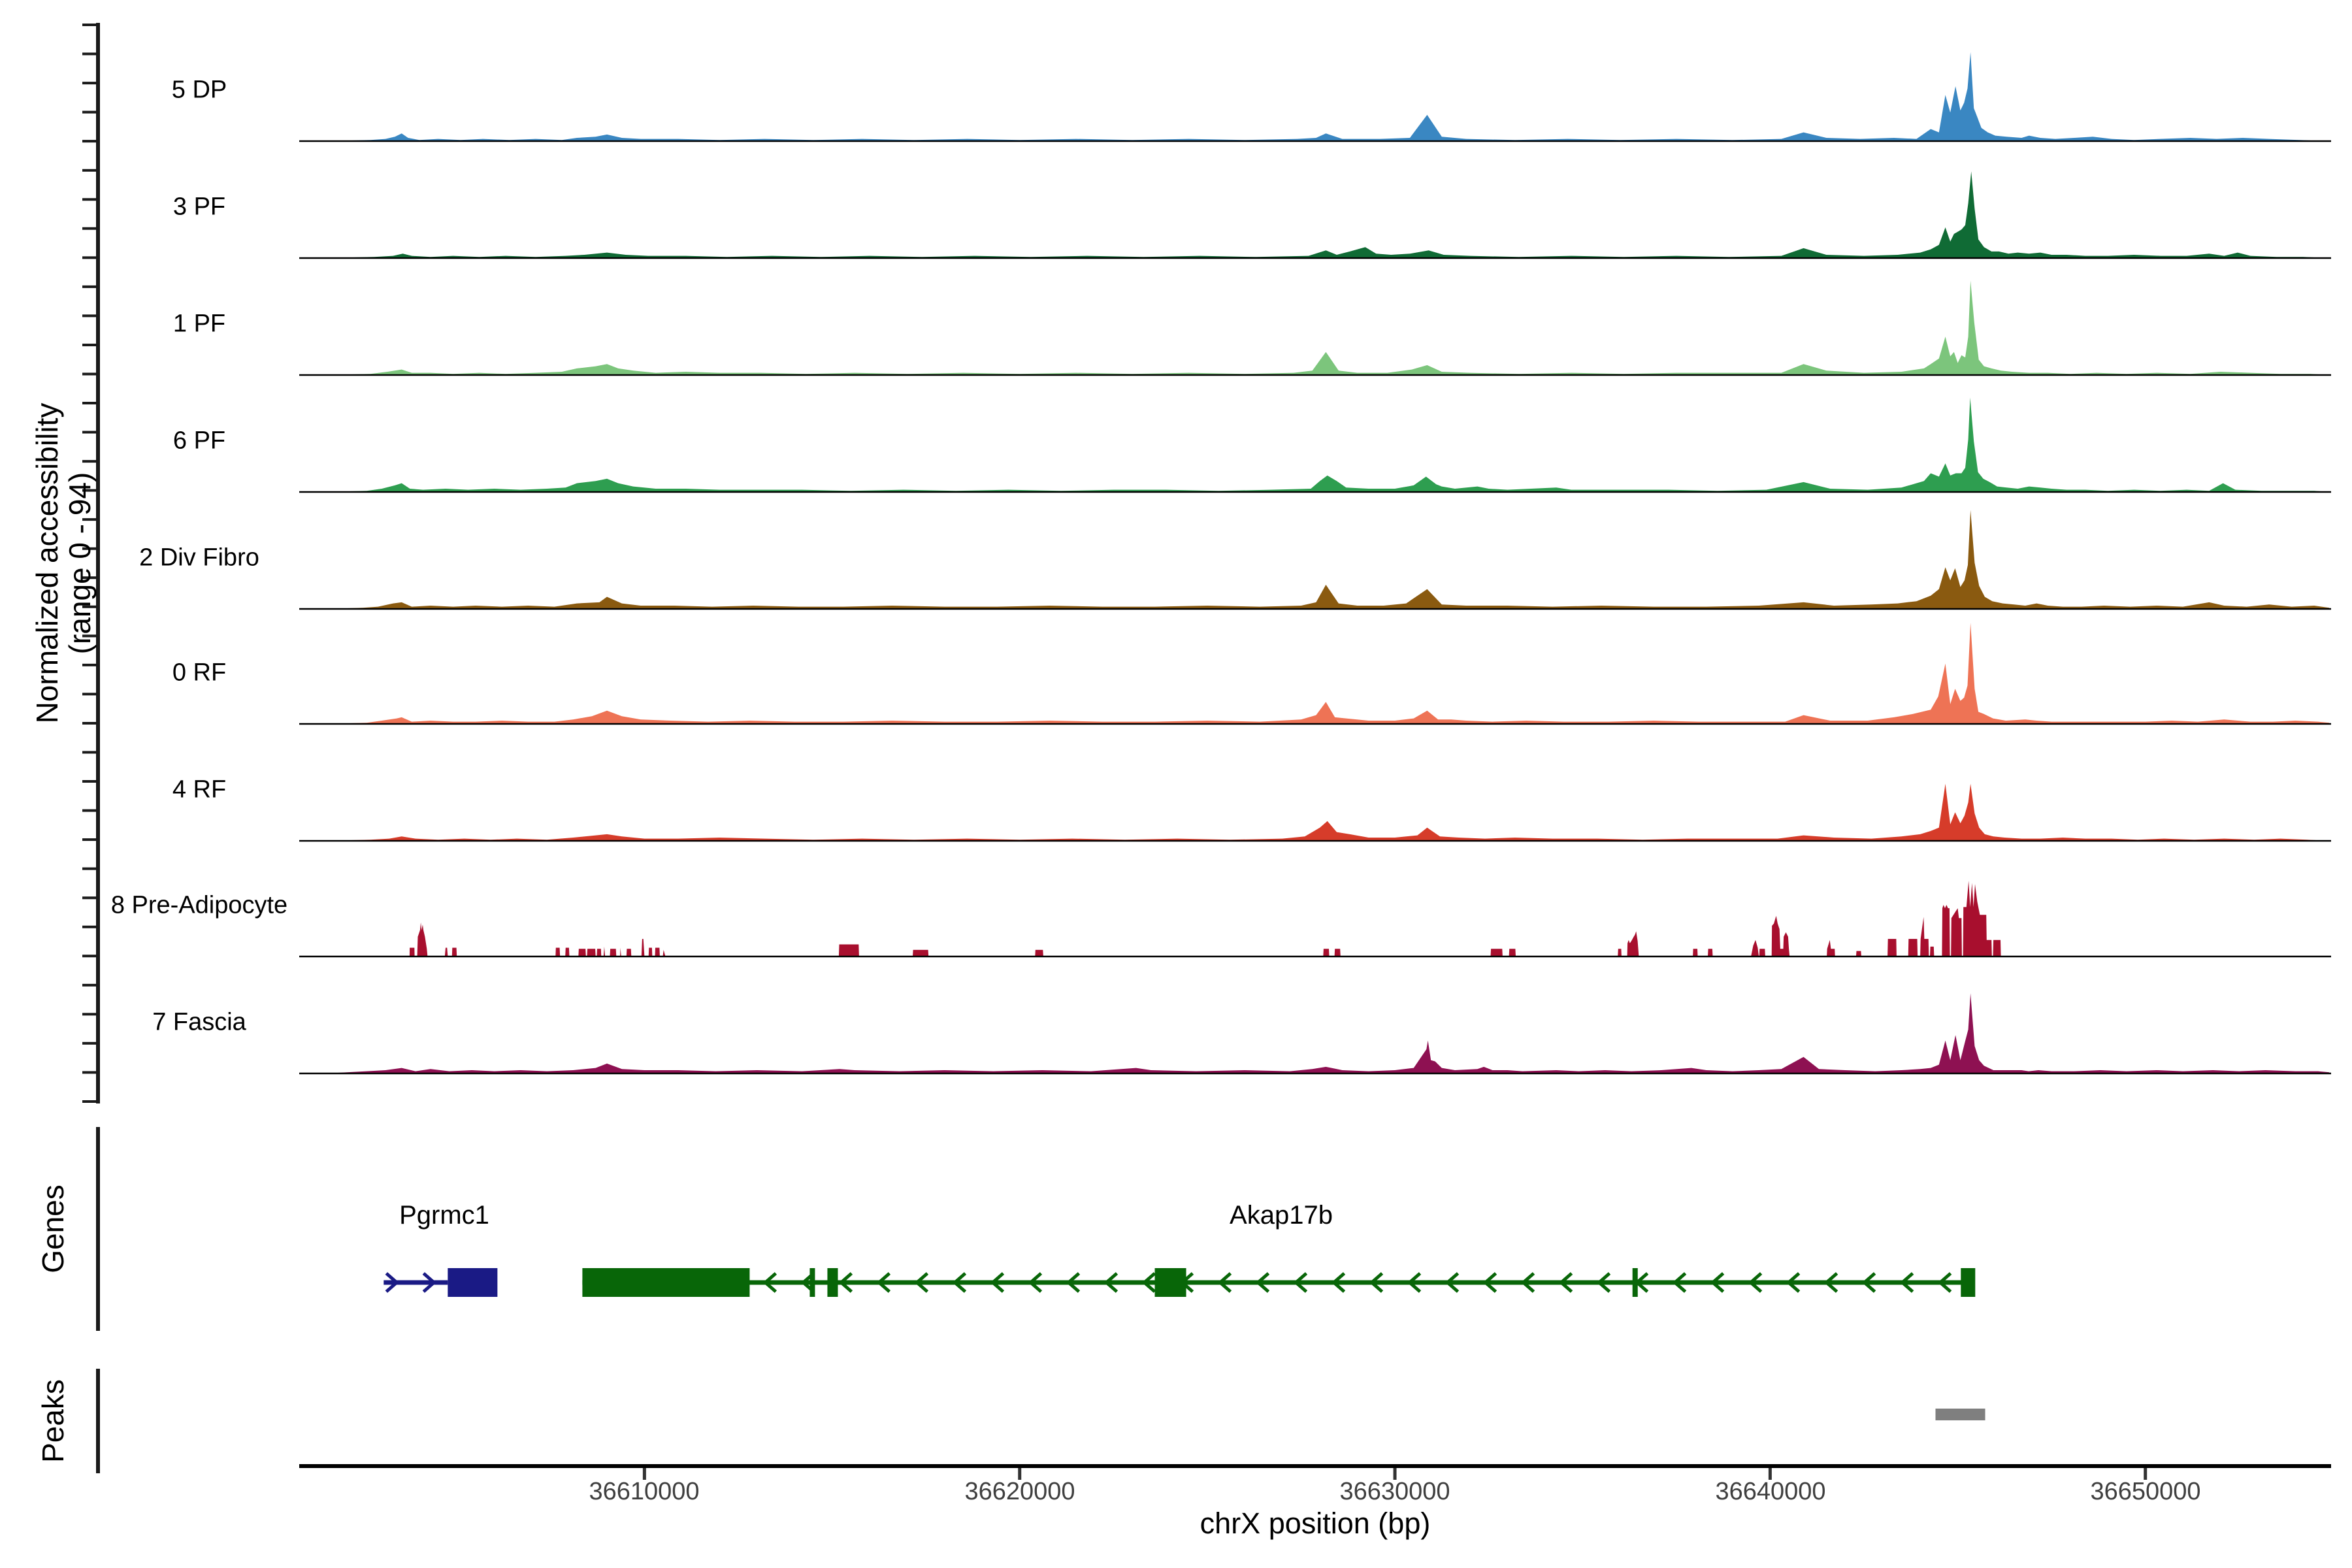 The height and width of the screenshot is (1568, 2352). What do you see at coordinates (199, 324) in the screenshot?
I see `track-label-1pf: 1 PF` at bounding box center [199, 324].